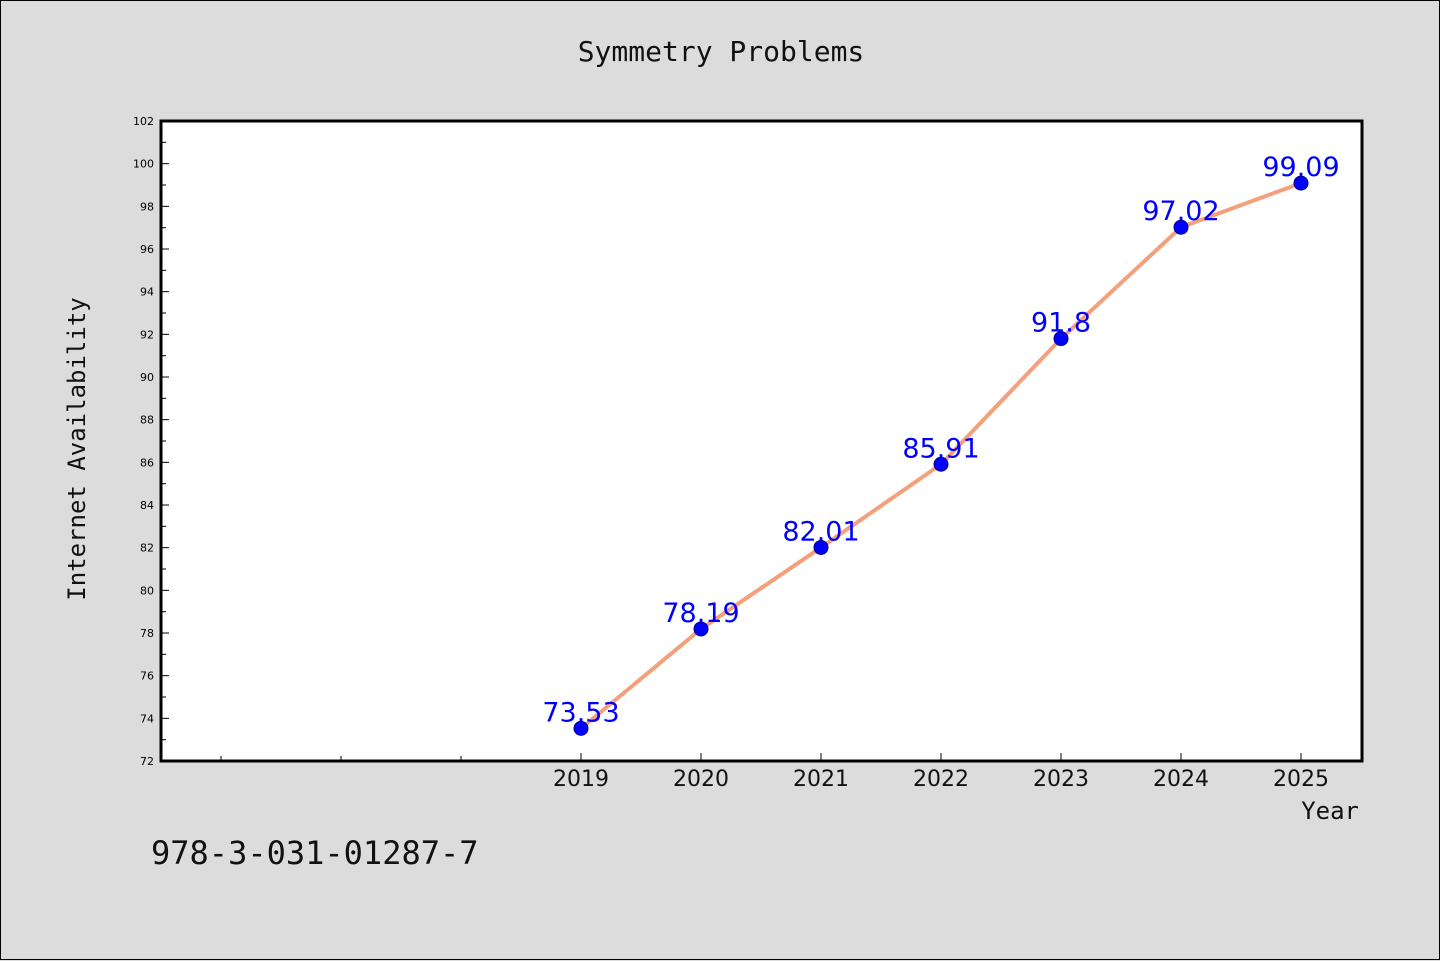  Describe the element at coordinates (1181, 779) in the screenshot. I see `x-tick-label: 2024` at that location.